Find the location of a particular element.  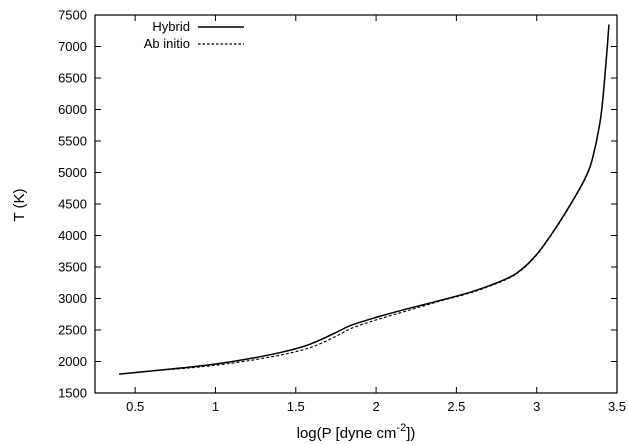

y-tick-label: 2000 is located at coordinates (72, 361).